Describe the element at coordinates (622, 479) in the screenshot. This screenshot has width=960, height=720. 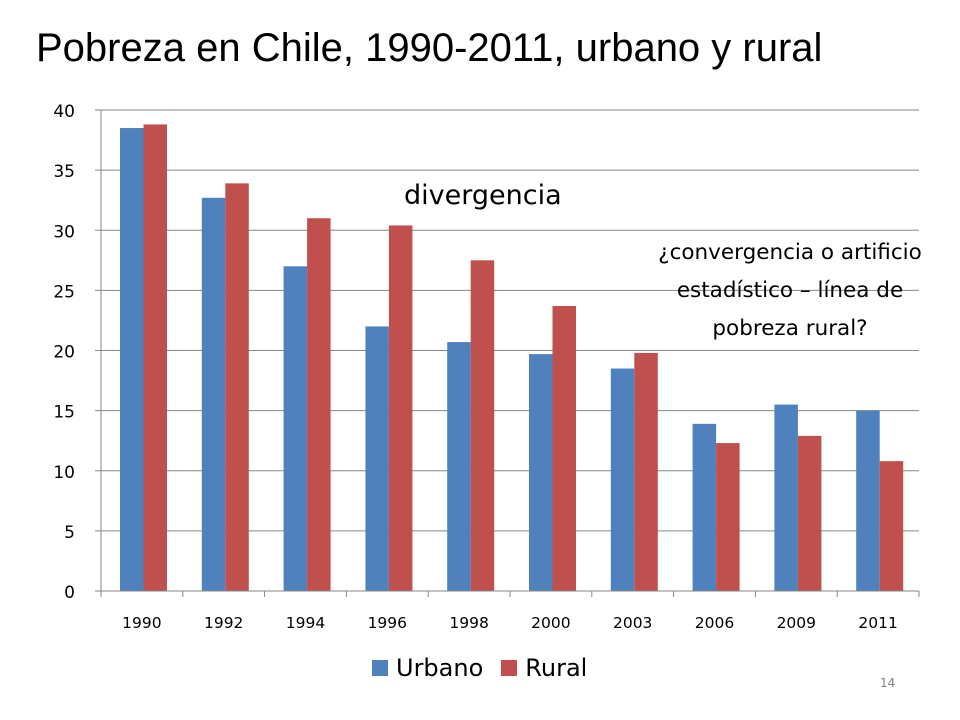
I see `bar-urbano-2003` at that location.